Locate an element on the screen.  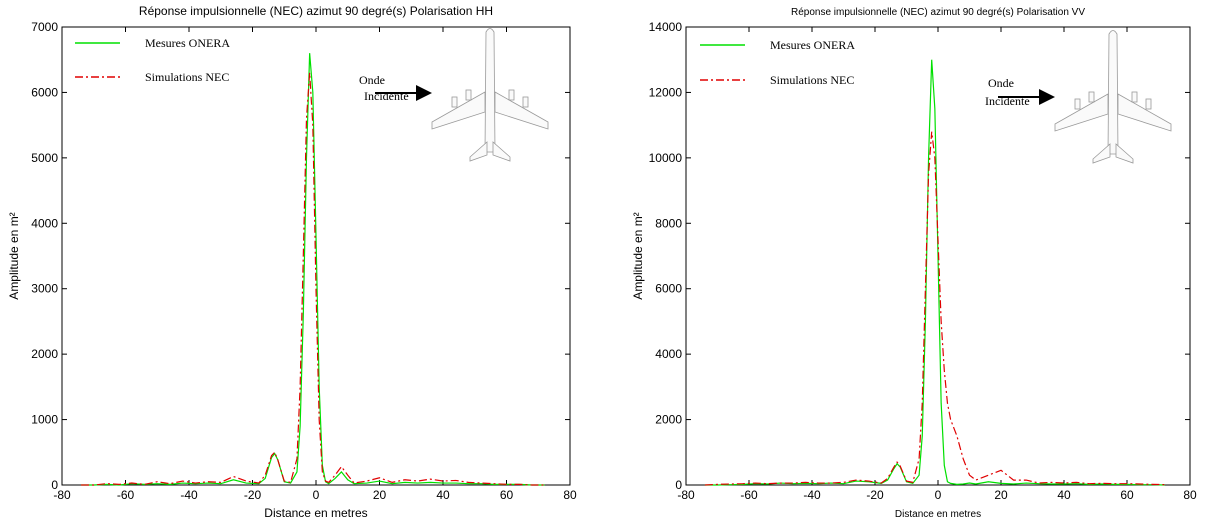
y-tick-label: 14000 is located at coordinates (666, 27).